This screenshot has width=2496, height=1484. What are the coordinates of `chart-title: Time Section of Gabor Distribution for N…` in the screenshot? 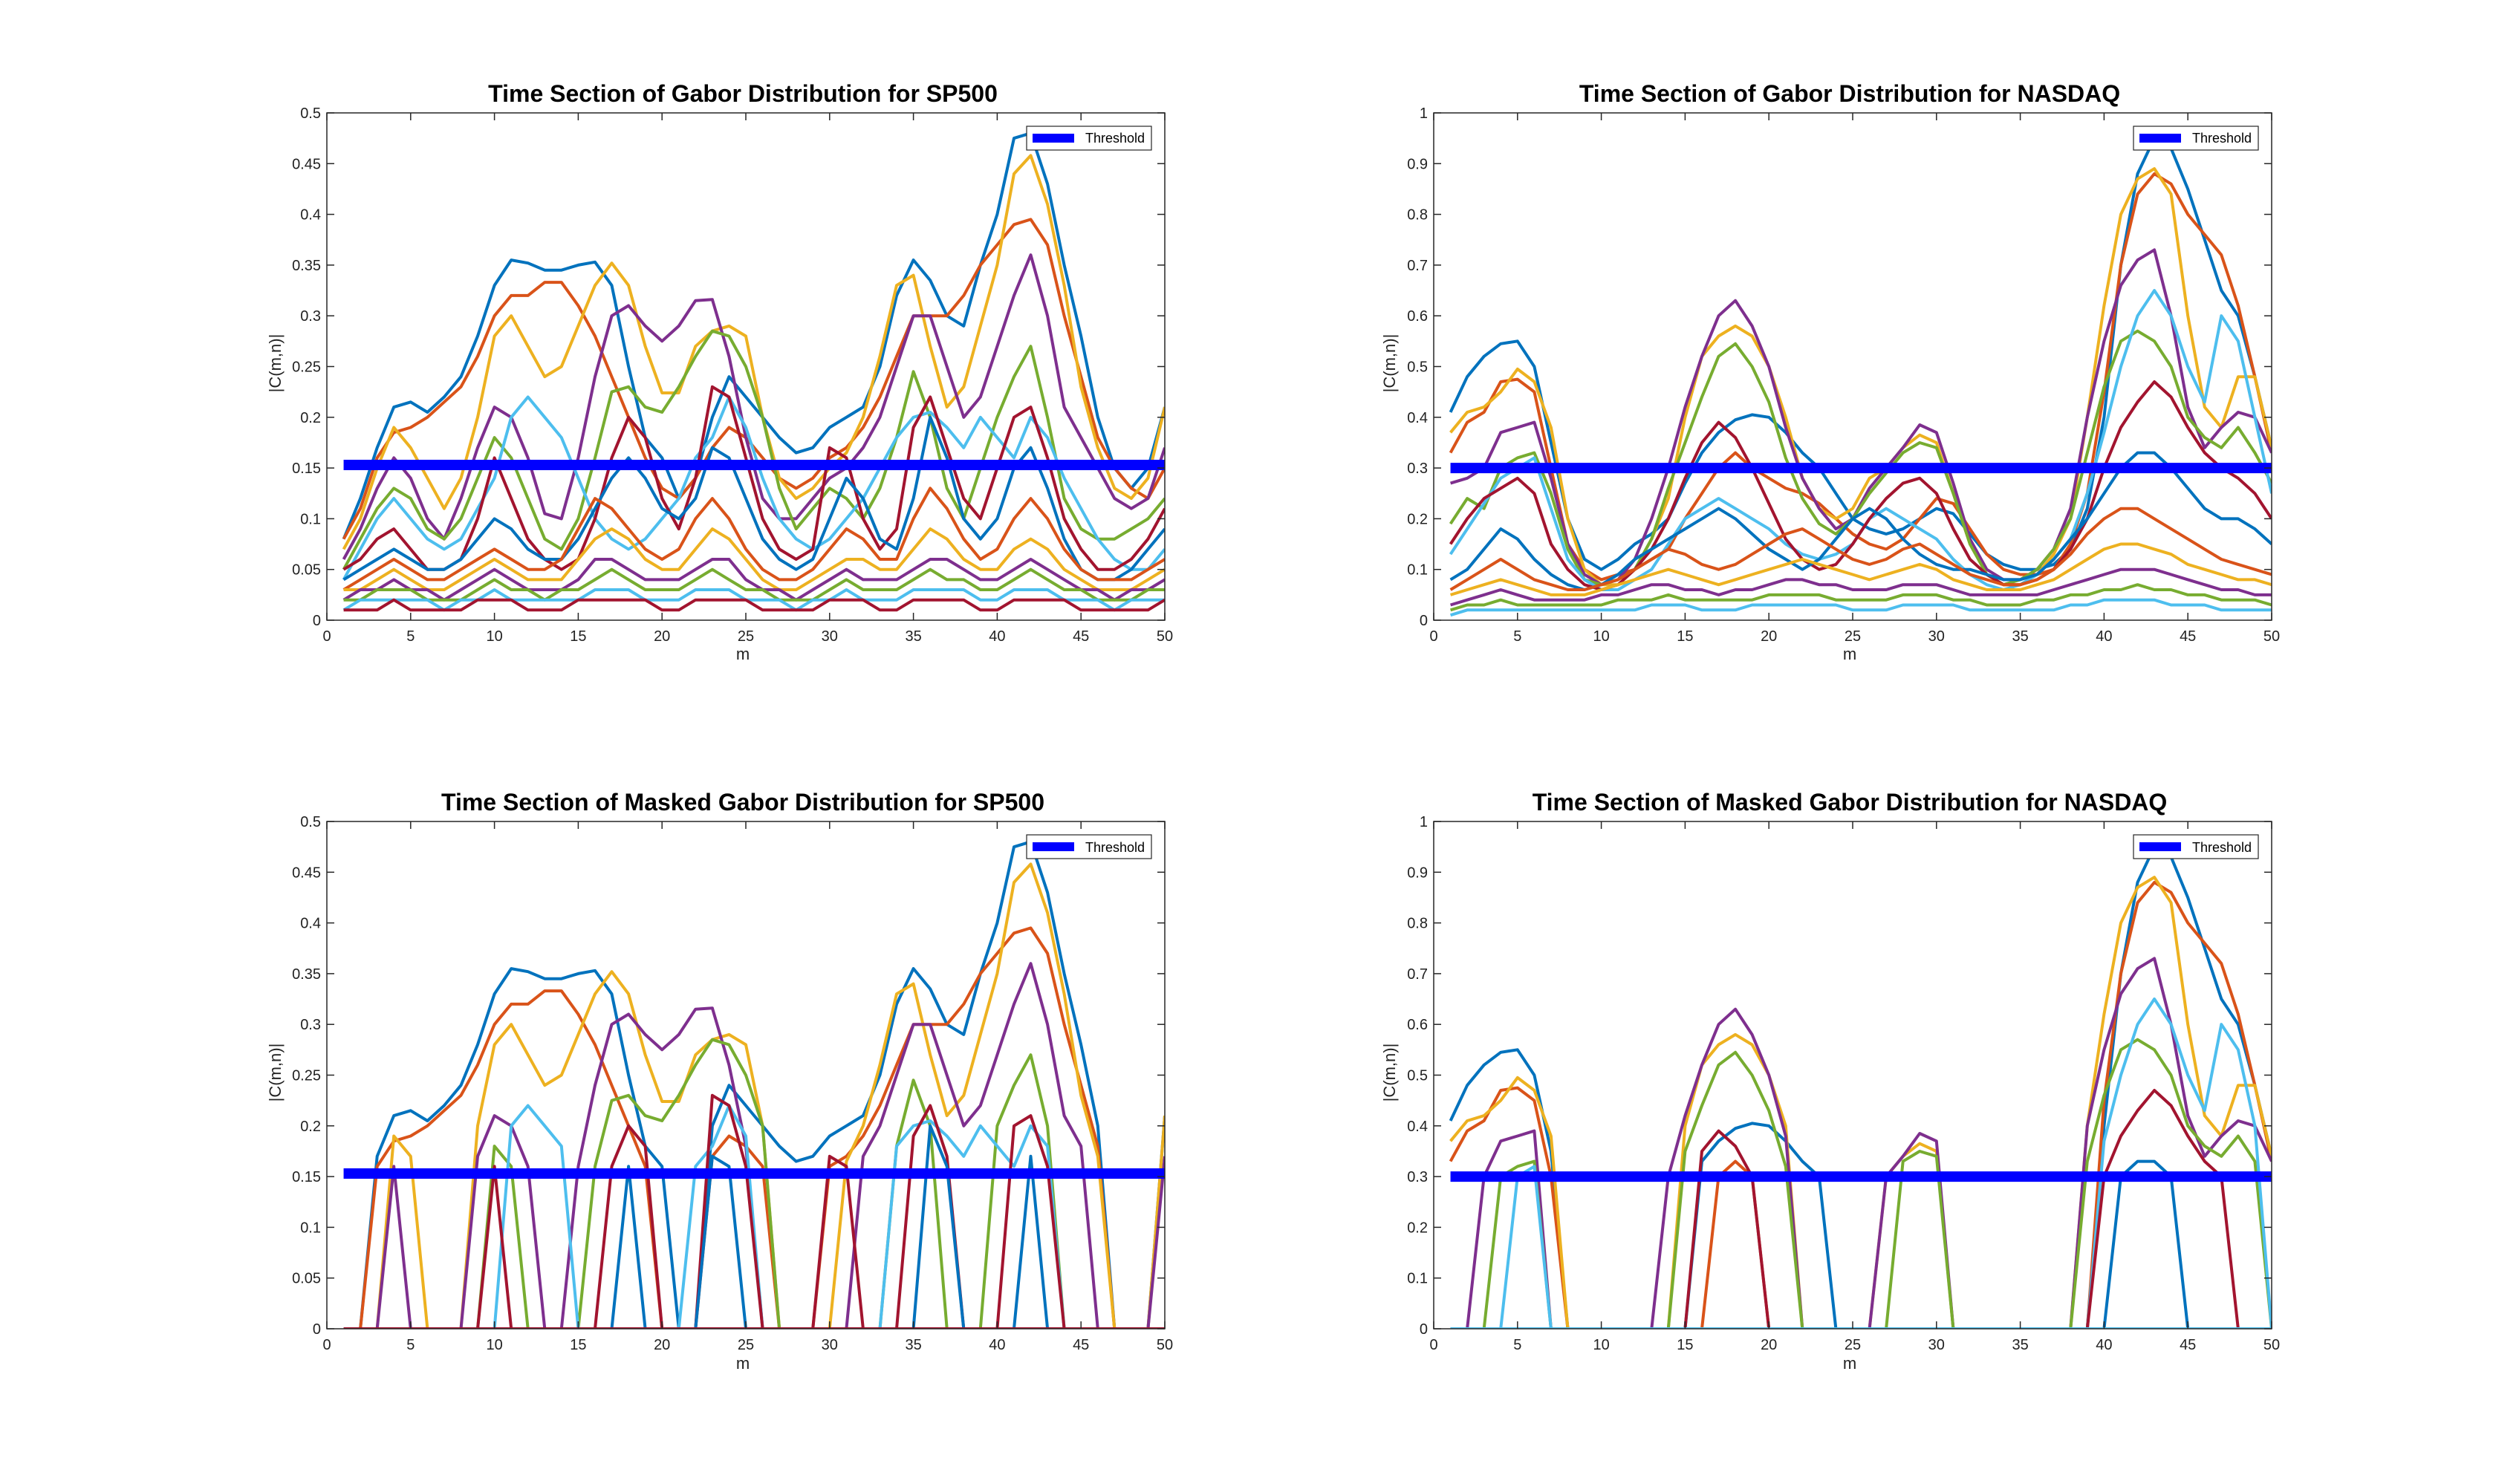 It's located at (1850, 94).